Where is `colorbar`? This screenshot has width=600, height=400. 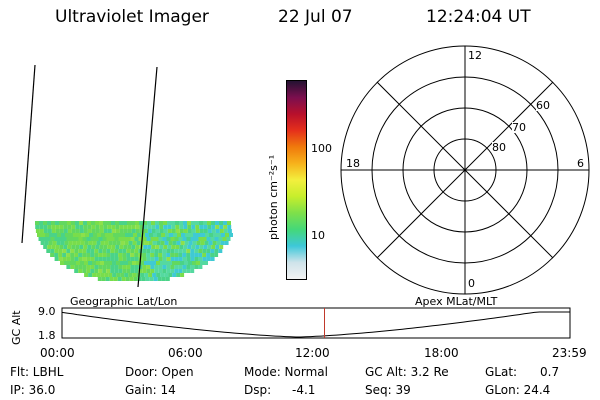 colorbar is located at coordinates (296, 180).